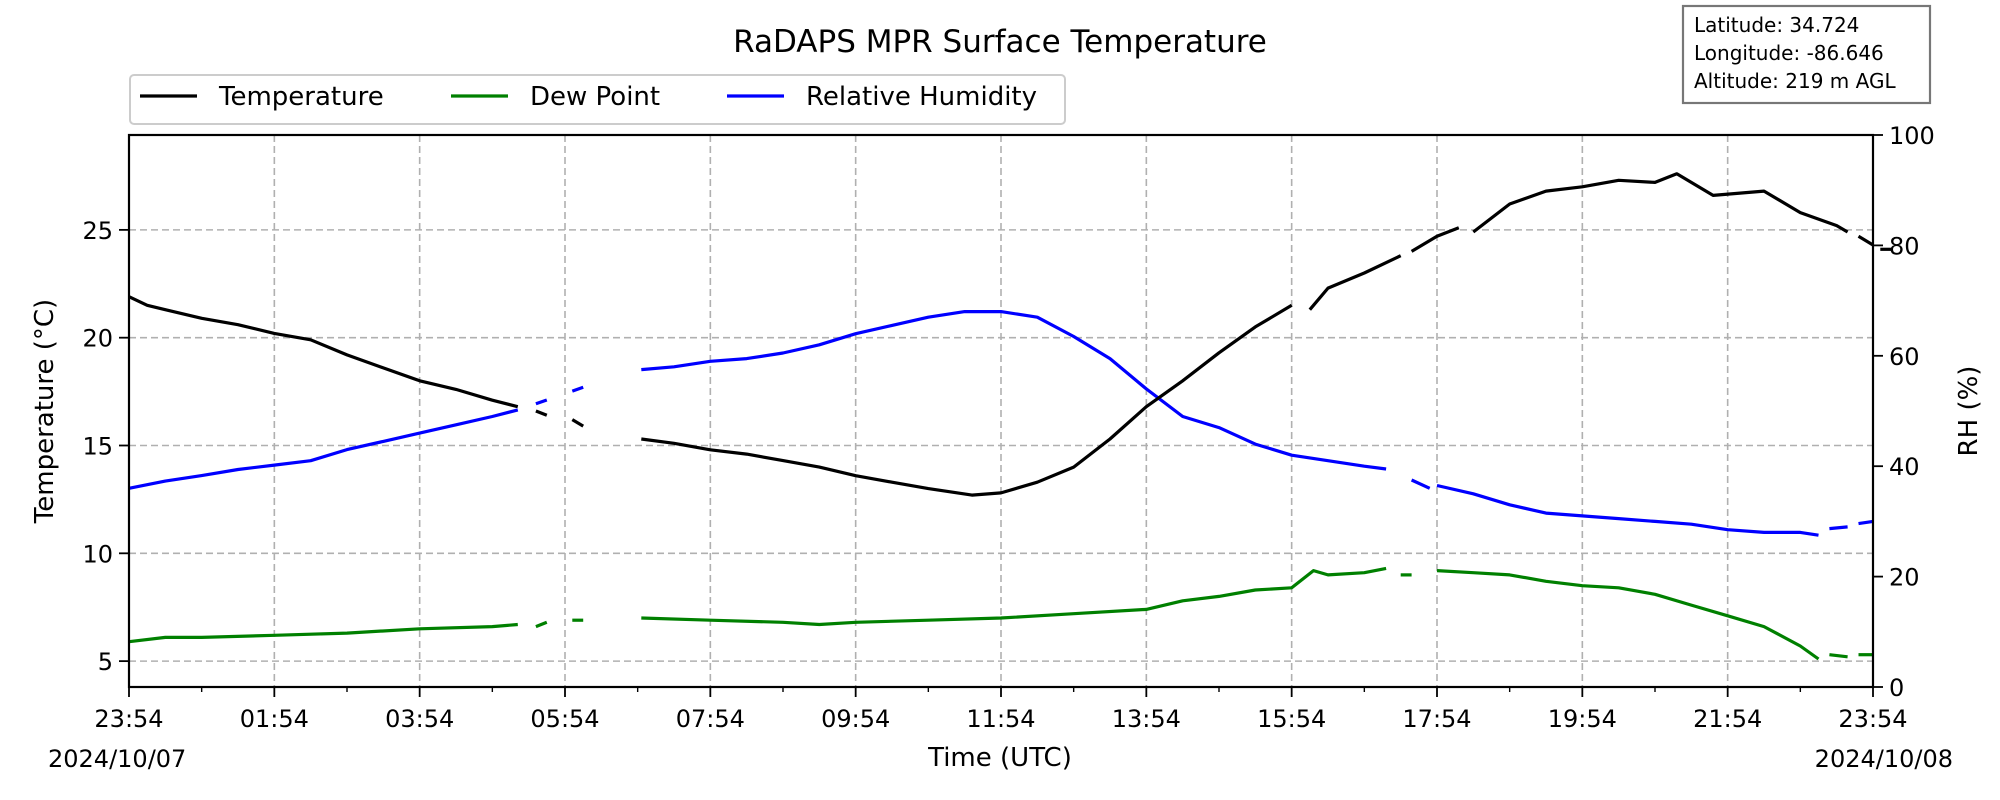  I want to click on longitude-text: Longitude: -86.646, so click(1789, 53).